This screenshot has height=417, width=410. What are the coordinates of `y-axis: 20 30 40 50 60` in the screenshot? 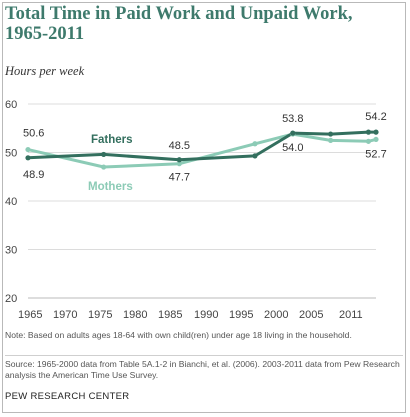 It's located at (11, 202).